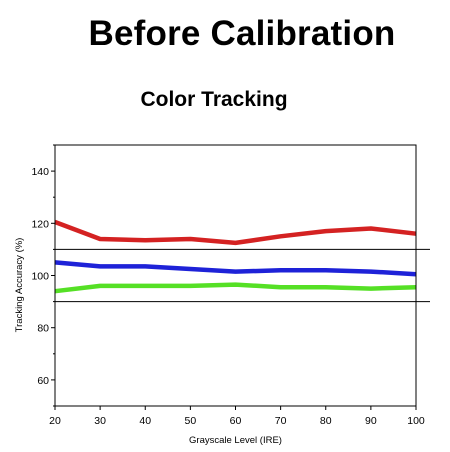 The width and height of the screenshot is (450, 452). What do you see at coordinates (416, 421) in the screenshot?
I see `x-tick-label: 100` at bounding box center [416, 421].